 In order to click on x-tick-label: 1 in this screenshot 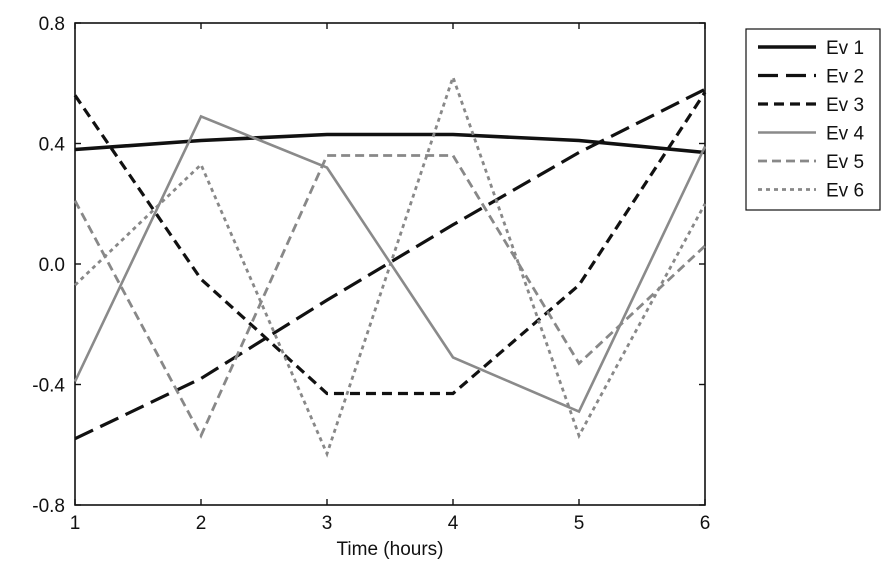, I will do `click(75, 523)`.